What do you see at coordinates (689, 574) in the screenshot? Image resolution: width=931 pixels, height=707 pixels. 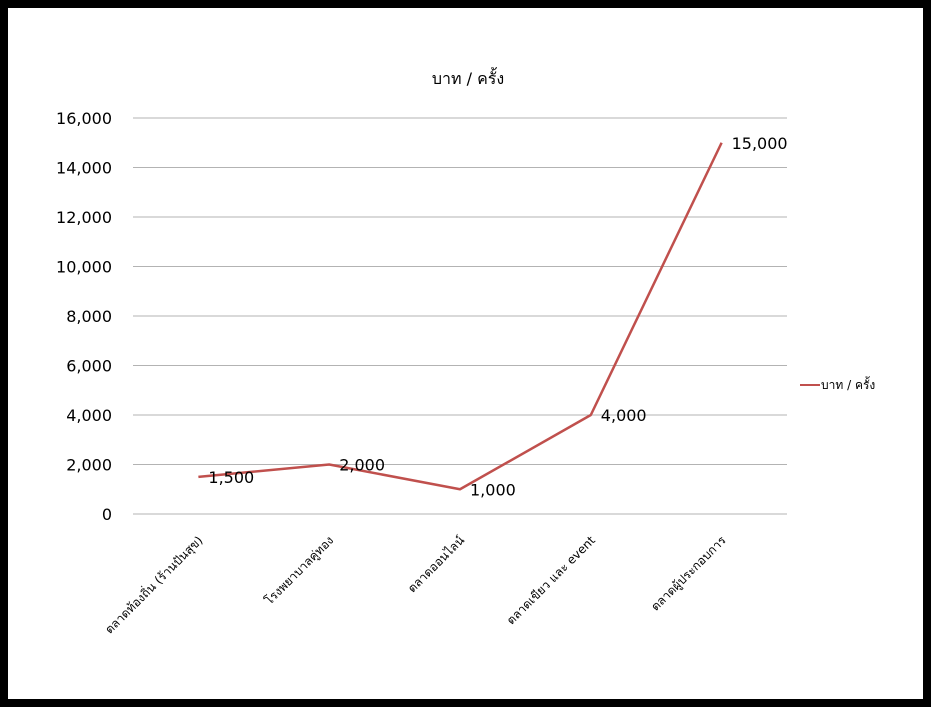 I see `x-tick-label: ตลาดผู้ประกอบการ` at bounding box center [689, 574].